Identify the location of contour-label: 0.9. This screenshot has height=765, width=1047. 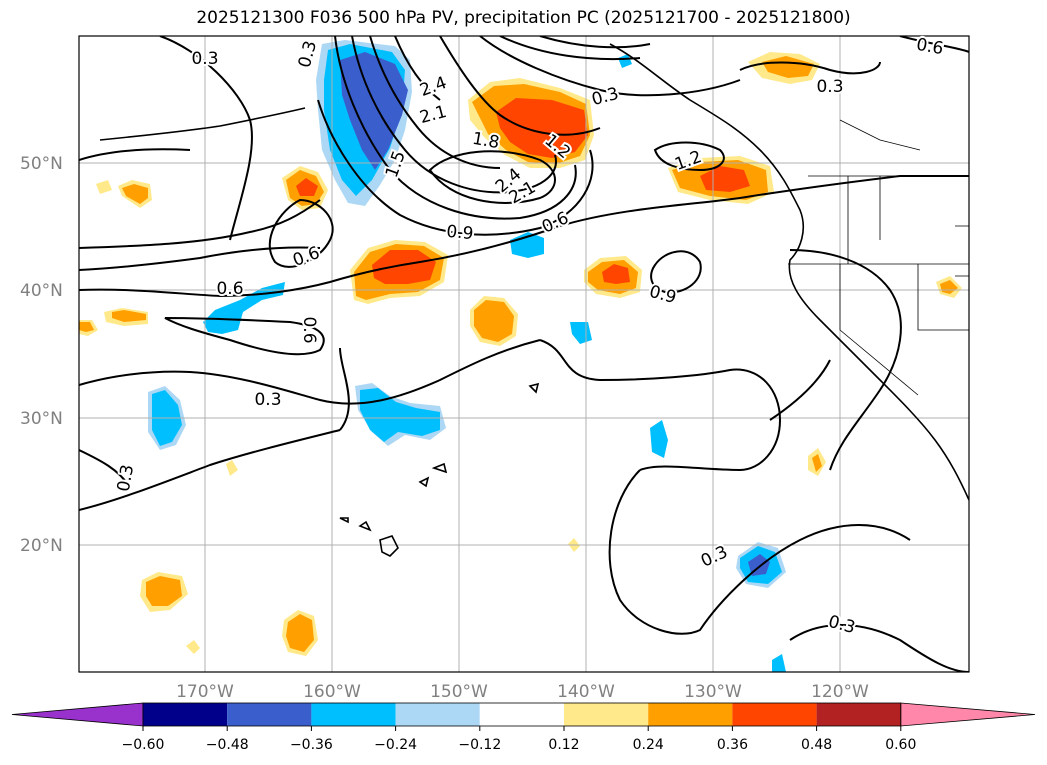
(460, 233).